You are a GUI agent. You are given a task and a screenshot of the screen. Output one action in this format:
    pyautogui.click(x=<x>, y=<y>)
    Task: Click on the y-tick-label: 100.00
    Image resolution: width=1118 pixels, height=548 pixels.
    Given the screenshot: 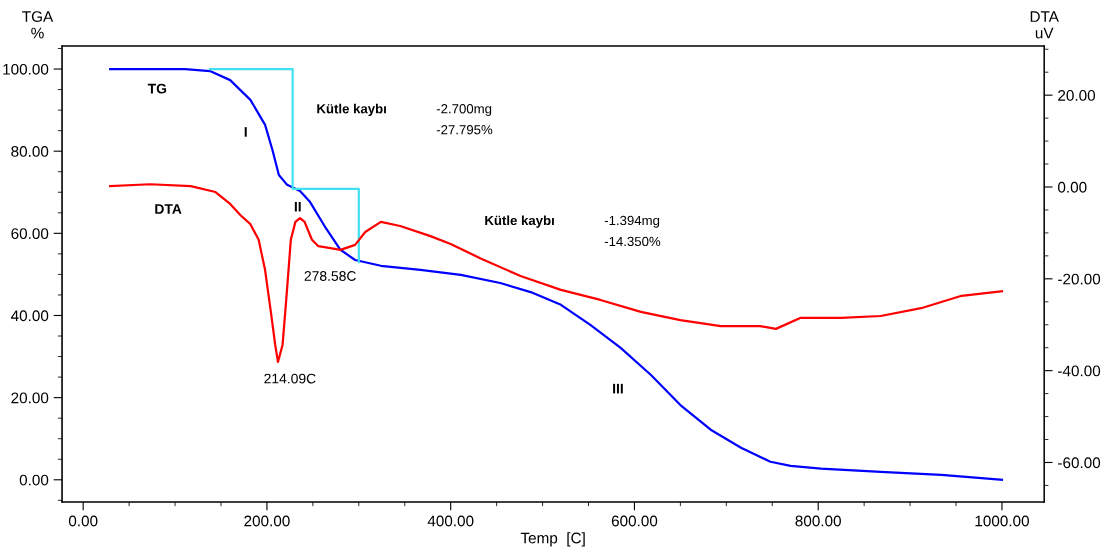 What is the action you would take?
    pyautogui.click(x=26, y=69)
    